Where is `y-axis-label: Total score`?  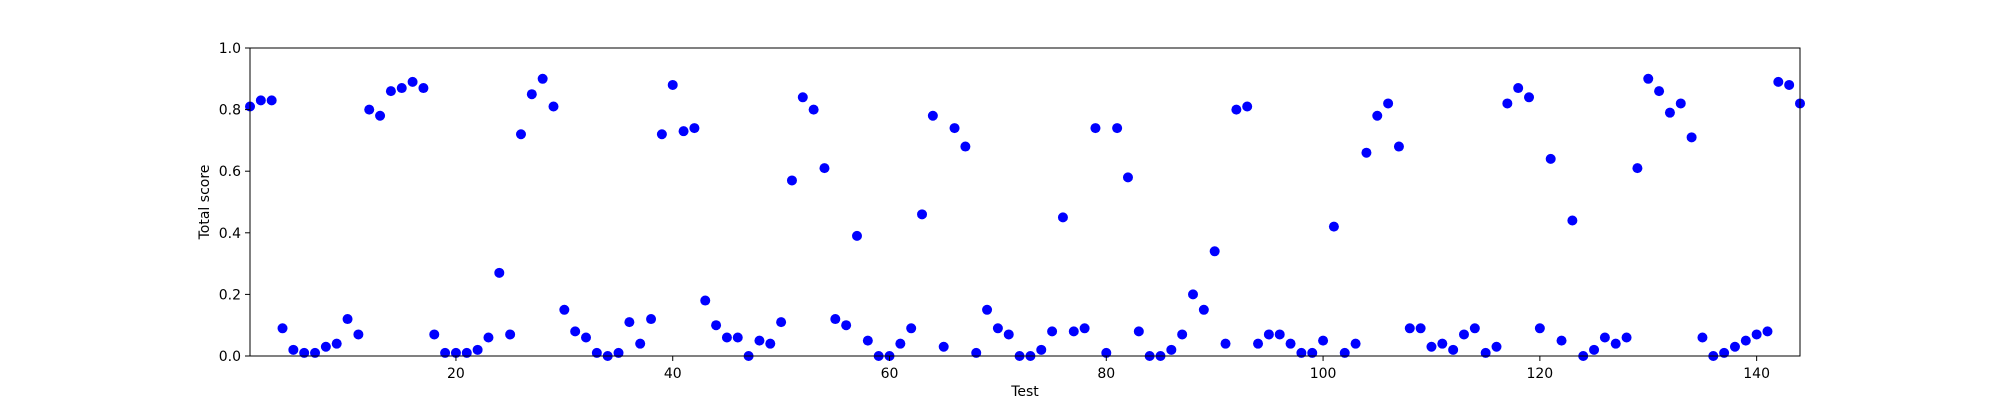
y-axis-label: Total score is located at coordinates (205, 203).